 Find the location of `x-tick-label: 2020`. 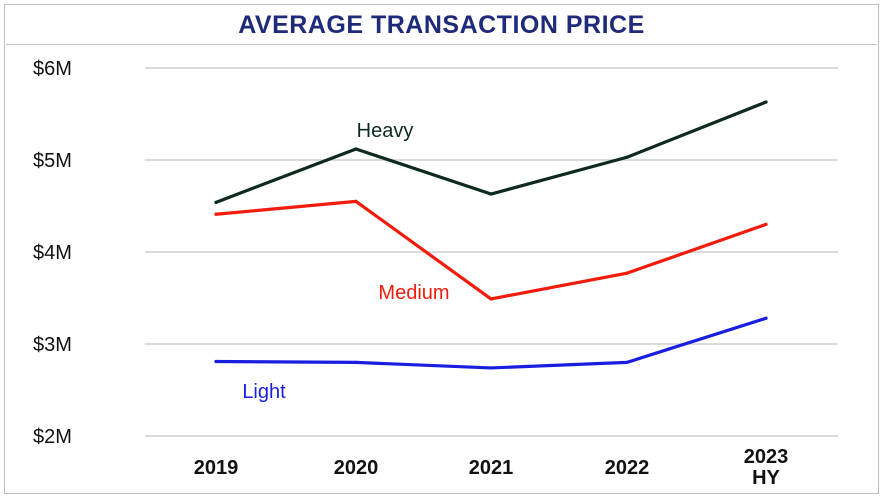

x-tick-label: 2020 is located at coordinates (356, 468).